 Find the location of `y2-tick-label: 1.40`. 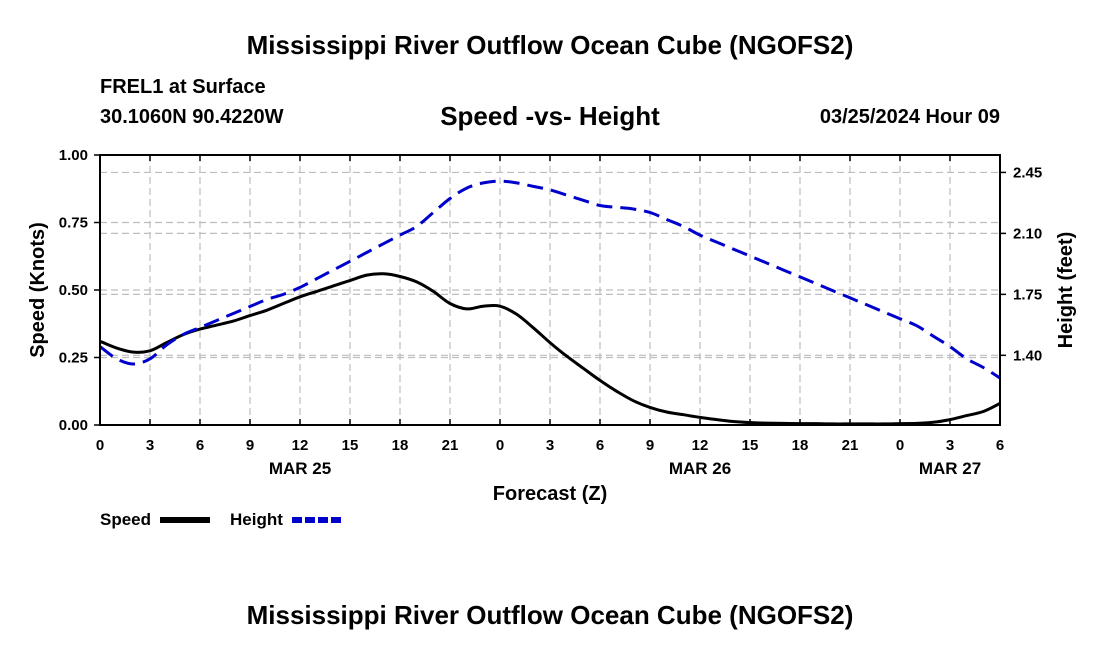

y2-tick-label: 1.40 is located at coordinates (1027, 355).